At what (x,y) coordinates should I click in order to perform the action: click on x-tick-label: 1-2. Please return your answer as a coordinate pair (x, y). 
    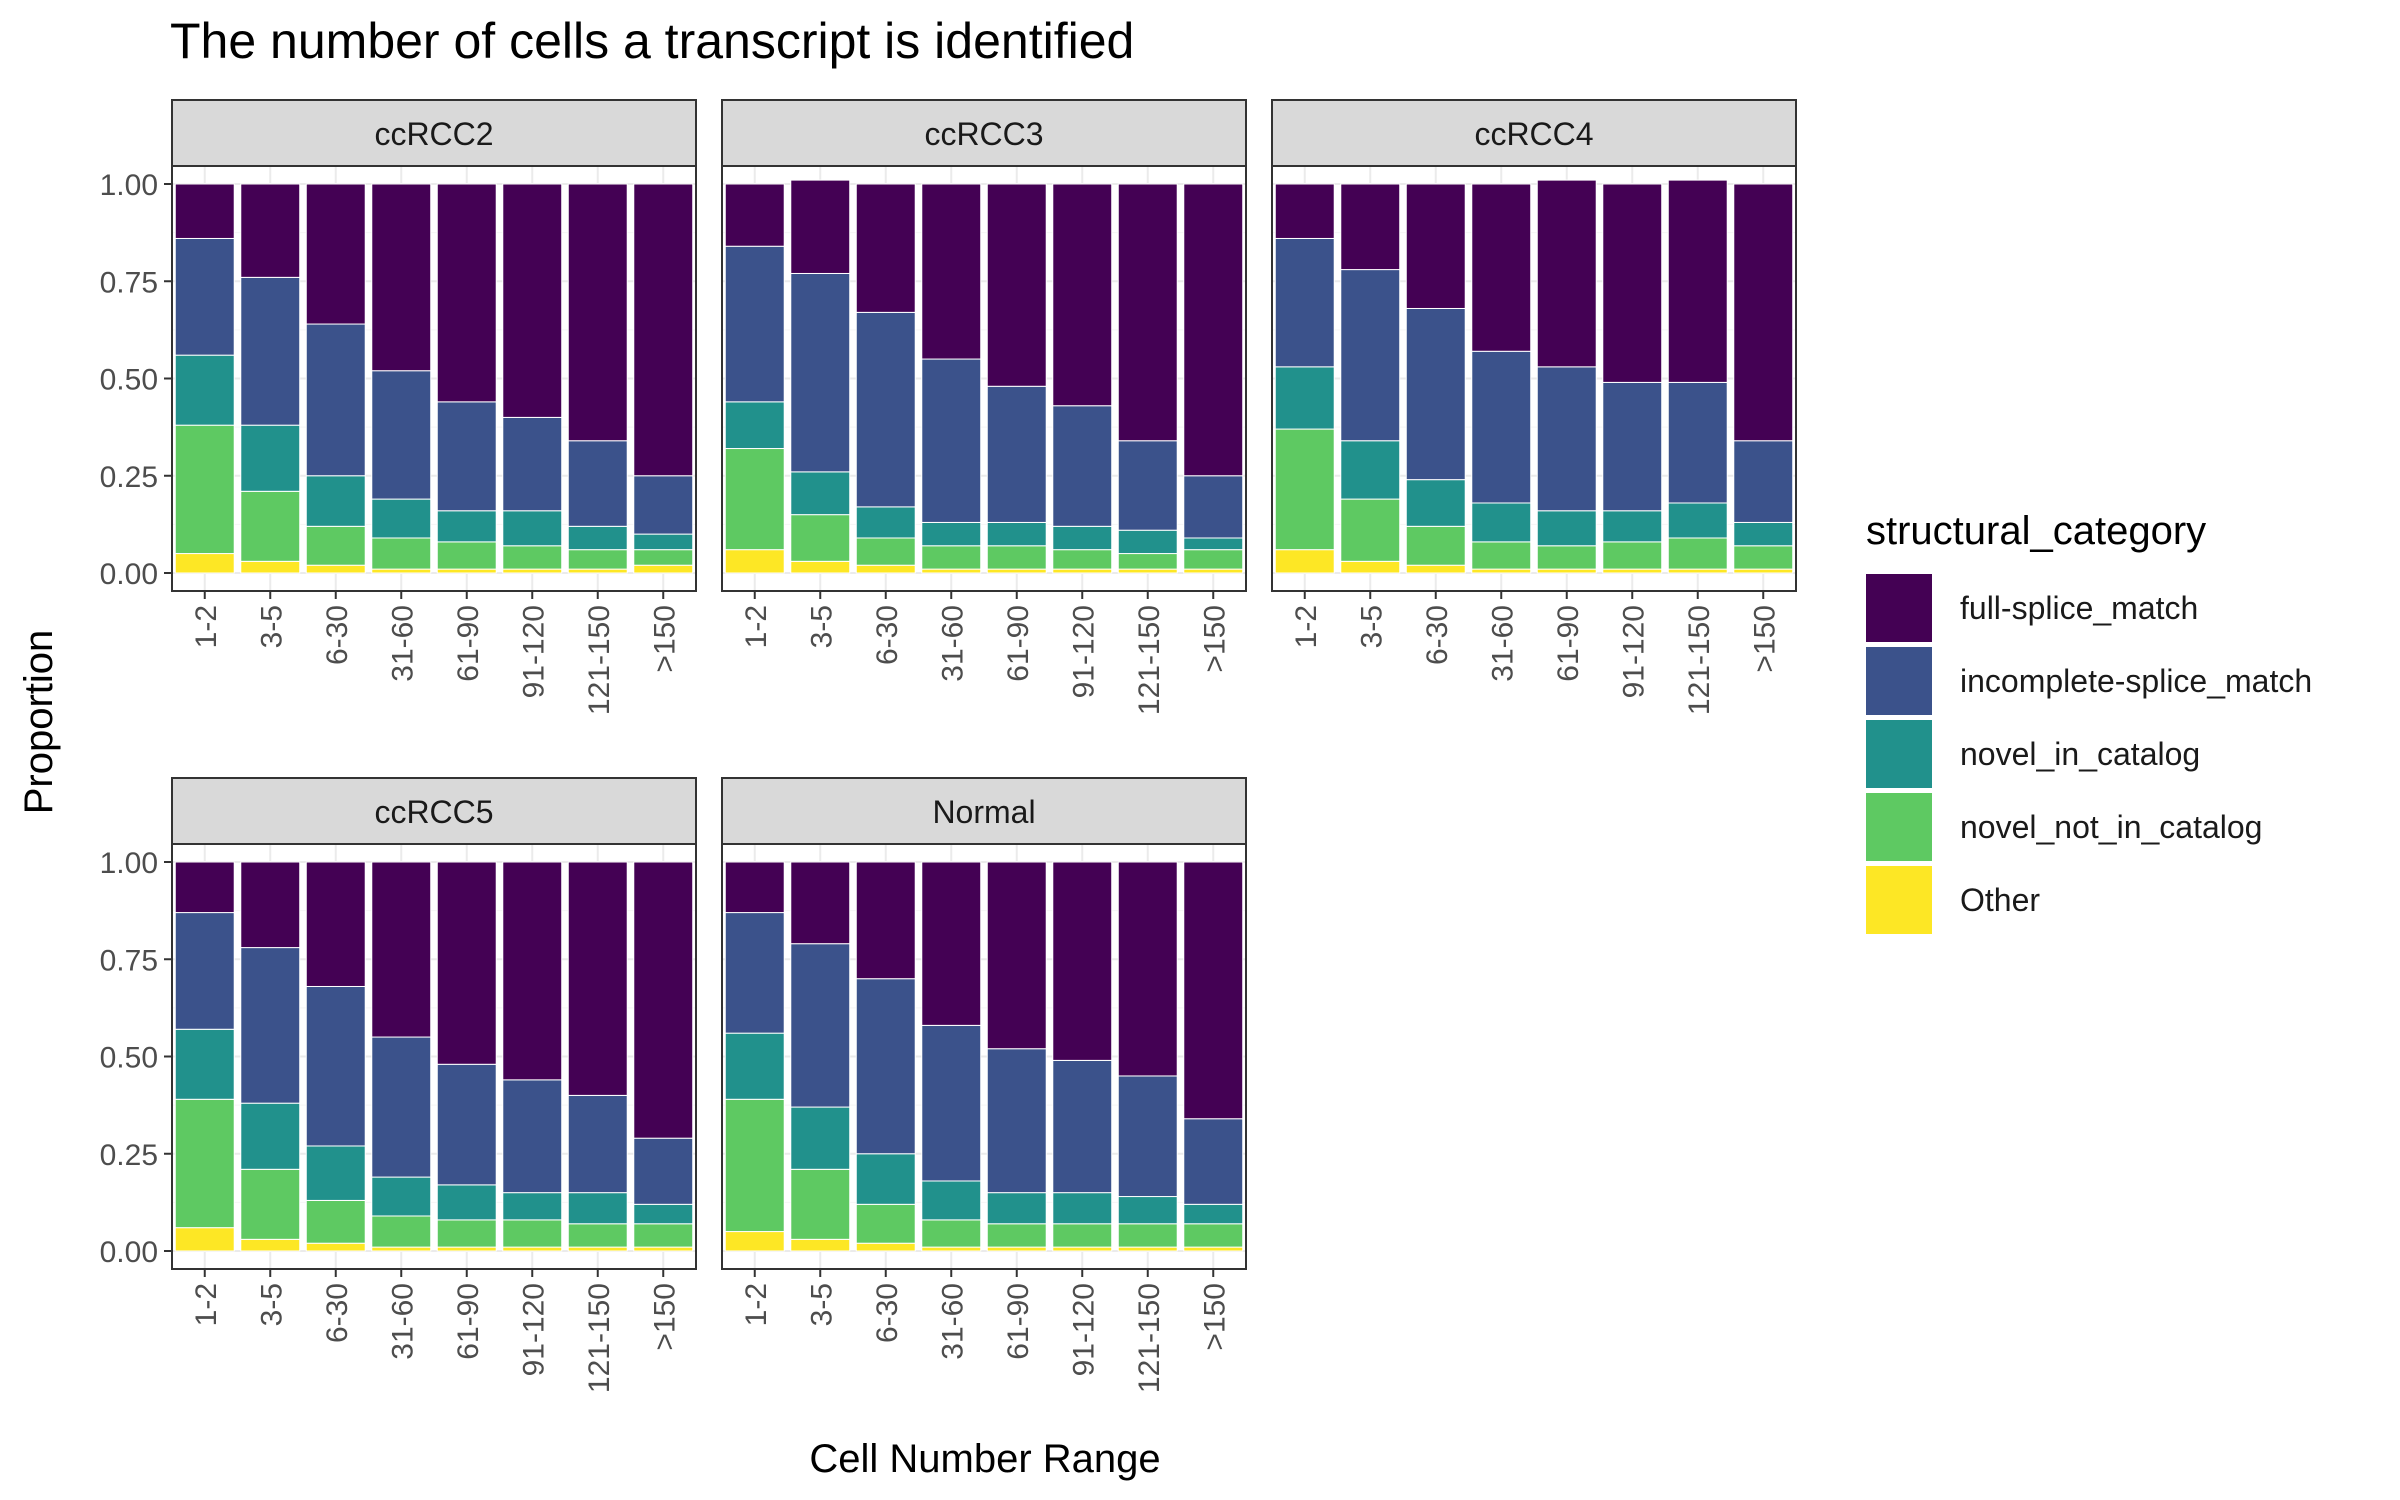
    Looking at the image, I should click on (206, 626).